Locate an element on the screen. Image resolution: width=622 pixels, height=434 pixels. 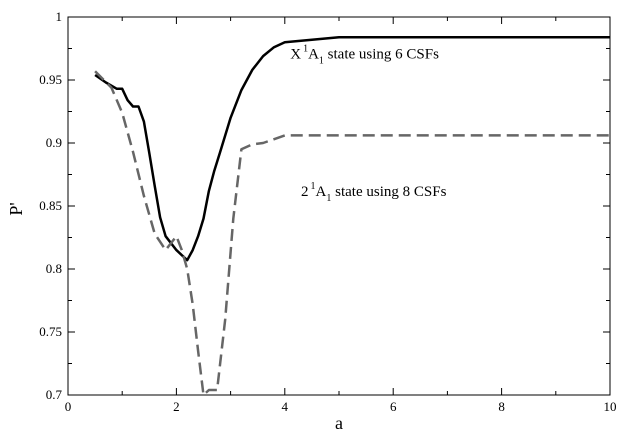
x-tick-label: 0 is located at coordinates (68, 406).